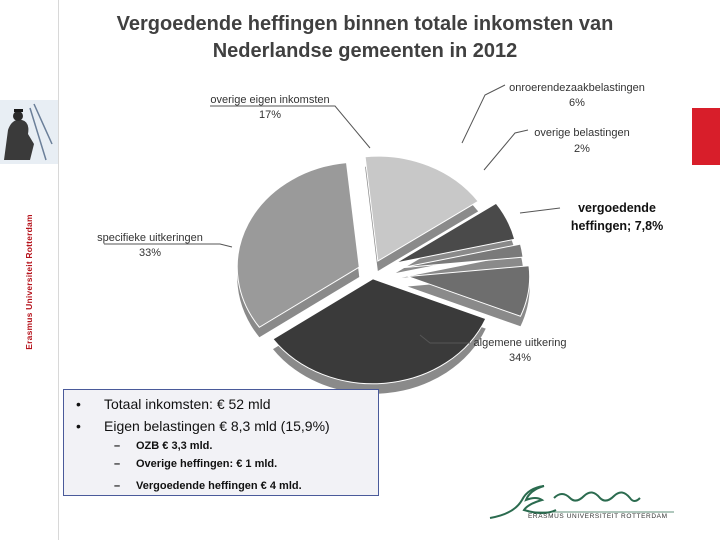  Describe the element at coordinates (617, 208) in the screenshot. I see `label-vergoedende-1: vergoedende` at that location.